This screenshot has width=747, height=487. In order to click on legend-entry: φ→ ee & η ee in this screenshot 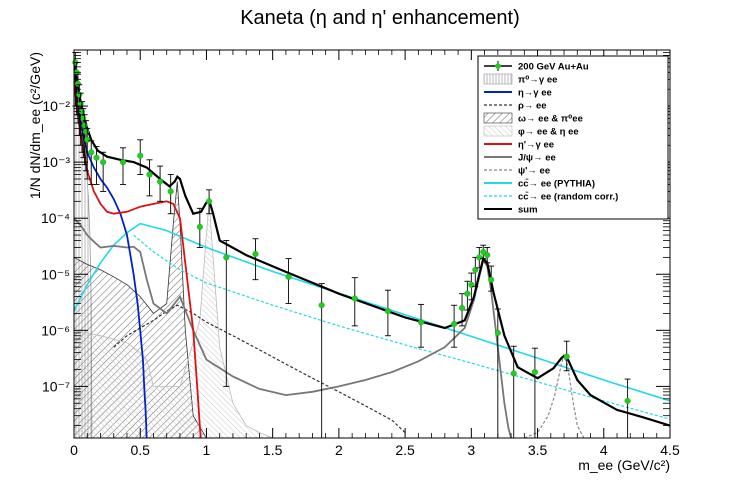, I will do `click(531, 131)`.